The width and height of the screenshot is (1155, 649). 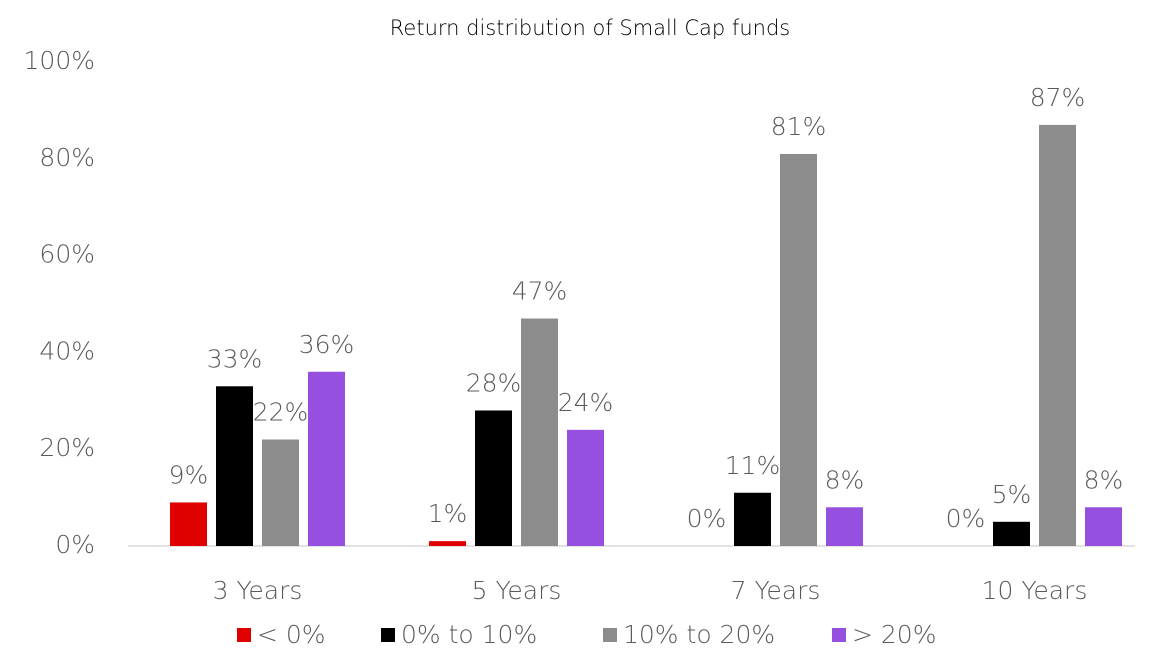 I want to click on y-tick-label: 0%, so click(x=75, y=544).